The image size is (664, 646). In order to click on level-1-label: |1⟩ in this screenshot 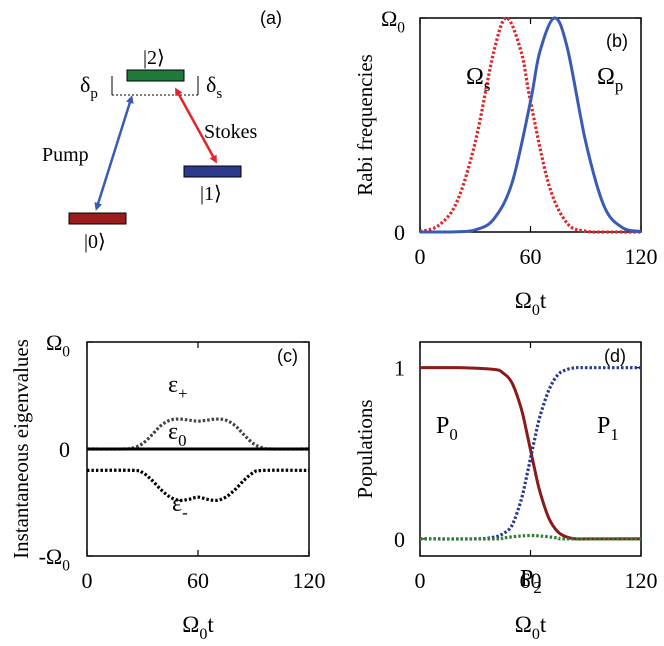, I will do `click(211, 194)`.